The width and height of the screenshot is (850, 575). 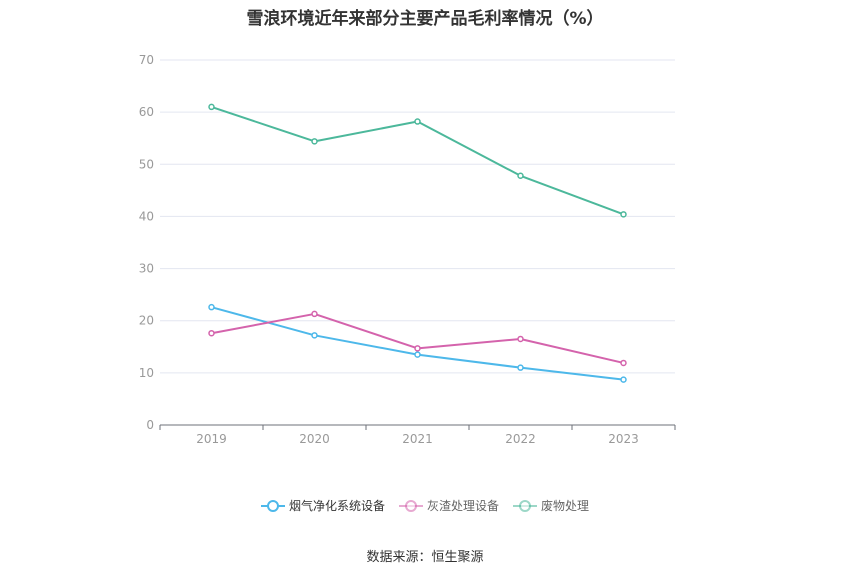 I want to click on y-tick-label: 10, so click(x=146, y=373).